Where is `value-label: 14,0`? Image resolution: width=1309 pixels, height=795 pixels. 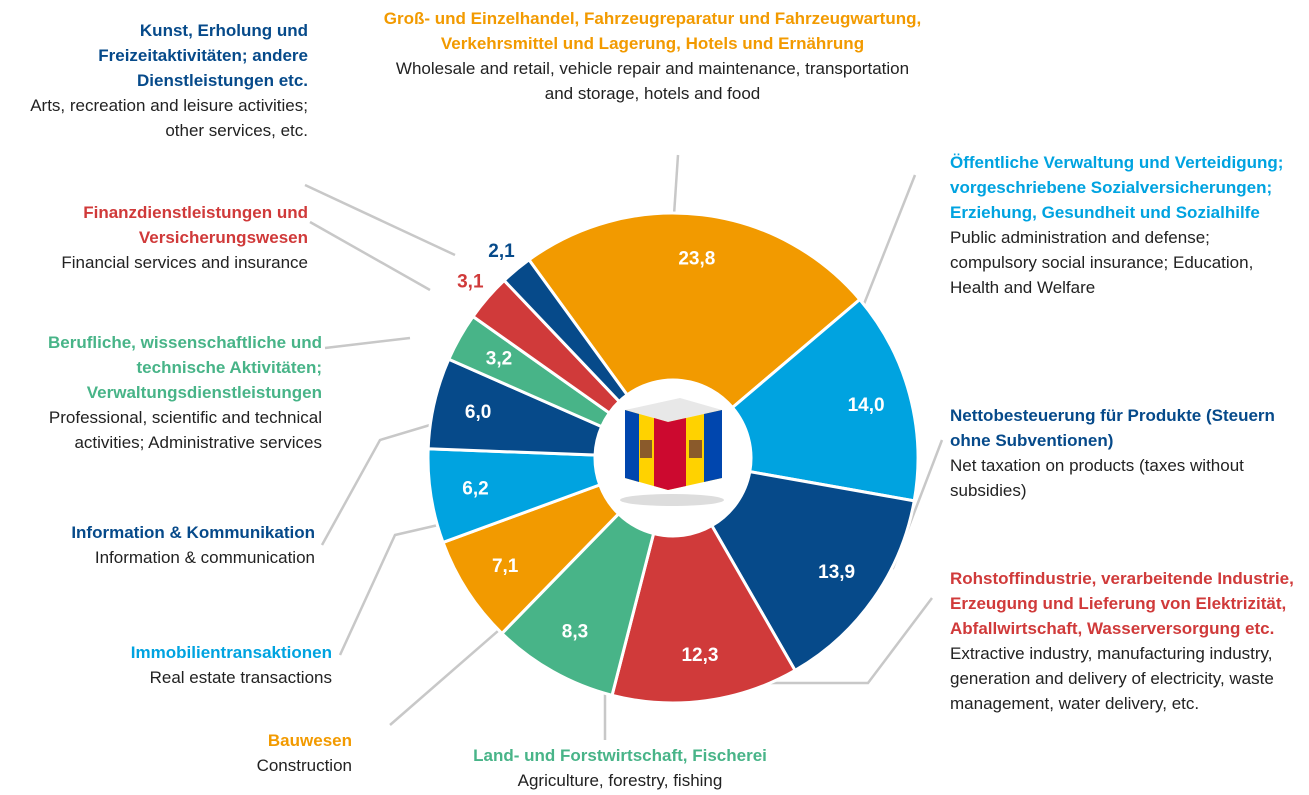
value-label: 14,0 is located at coordinates (866, 405).